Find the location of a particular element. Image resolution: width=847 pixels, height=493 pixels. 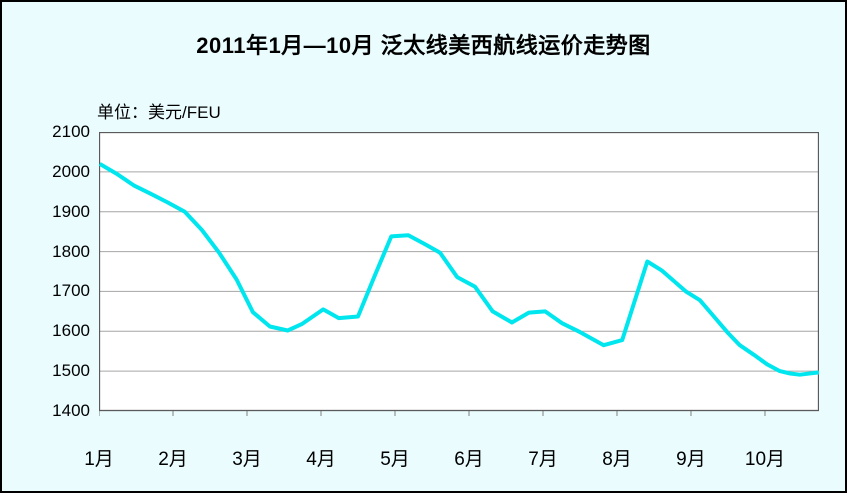

y-axis-label-1800: 1800 is located at coordinates (71, 251).